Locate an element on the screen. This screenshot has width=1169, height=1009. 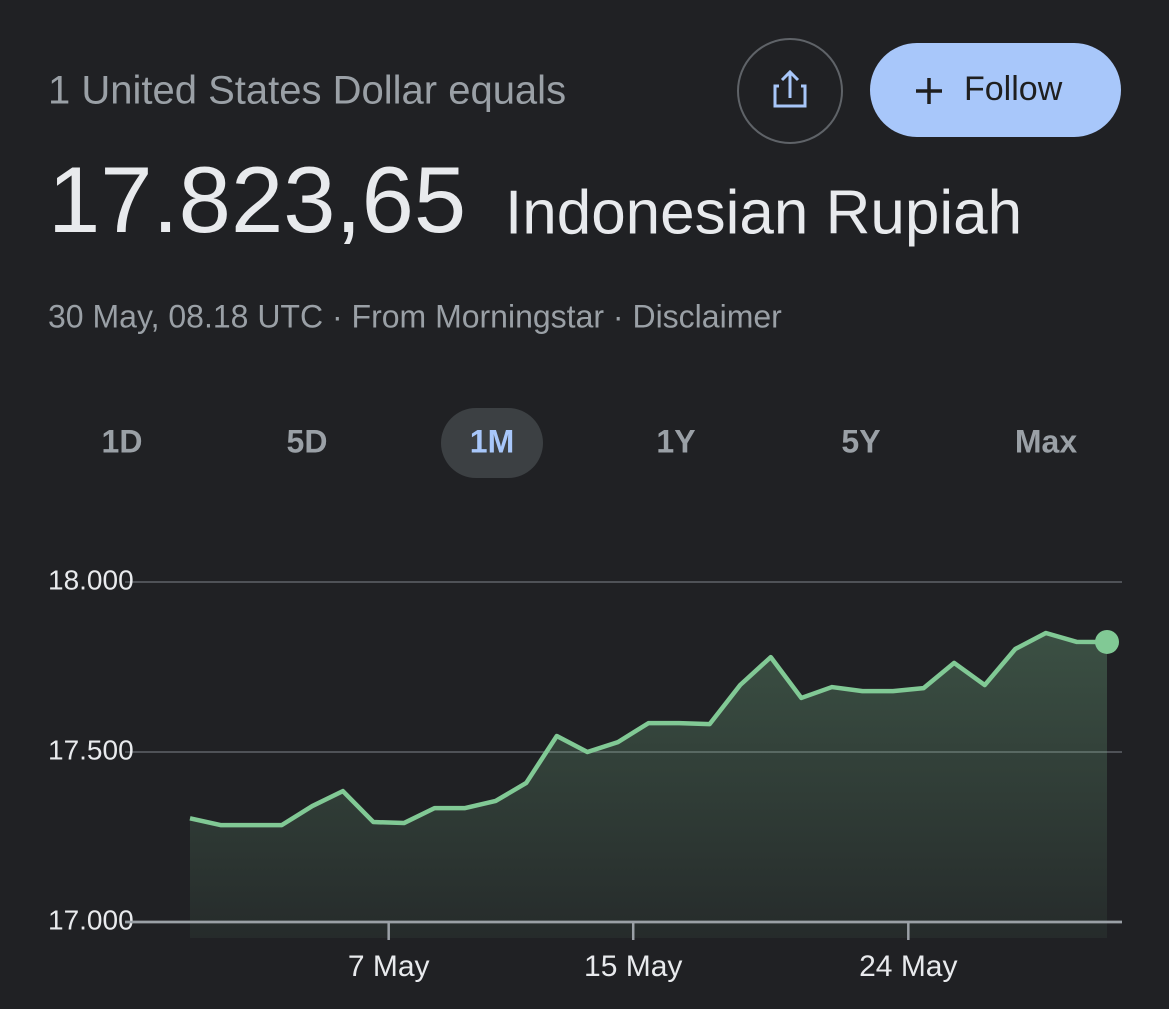
rate-value: 17.823,65 is located at coordinates (257, 199).